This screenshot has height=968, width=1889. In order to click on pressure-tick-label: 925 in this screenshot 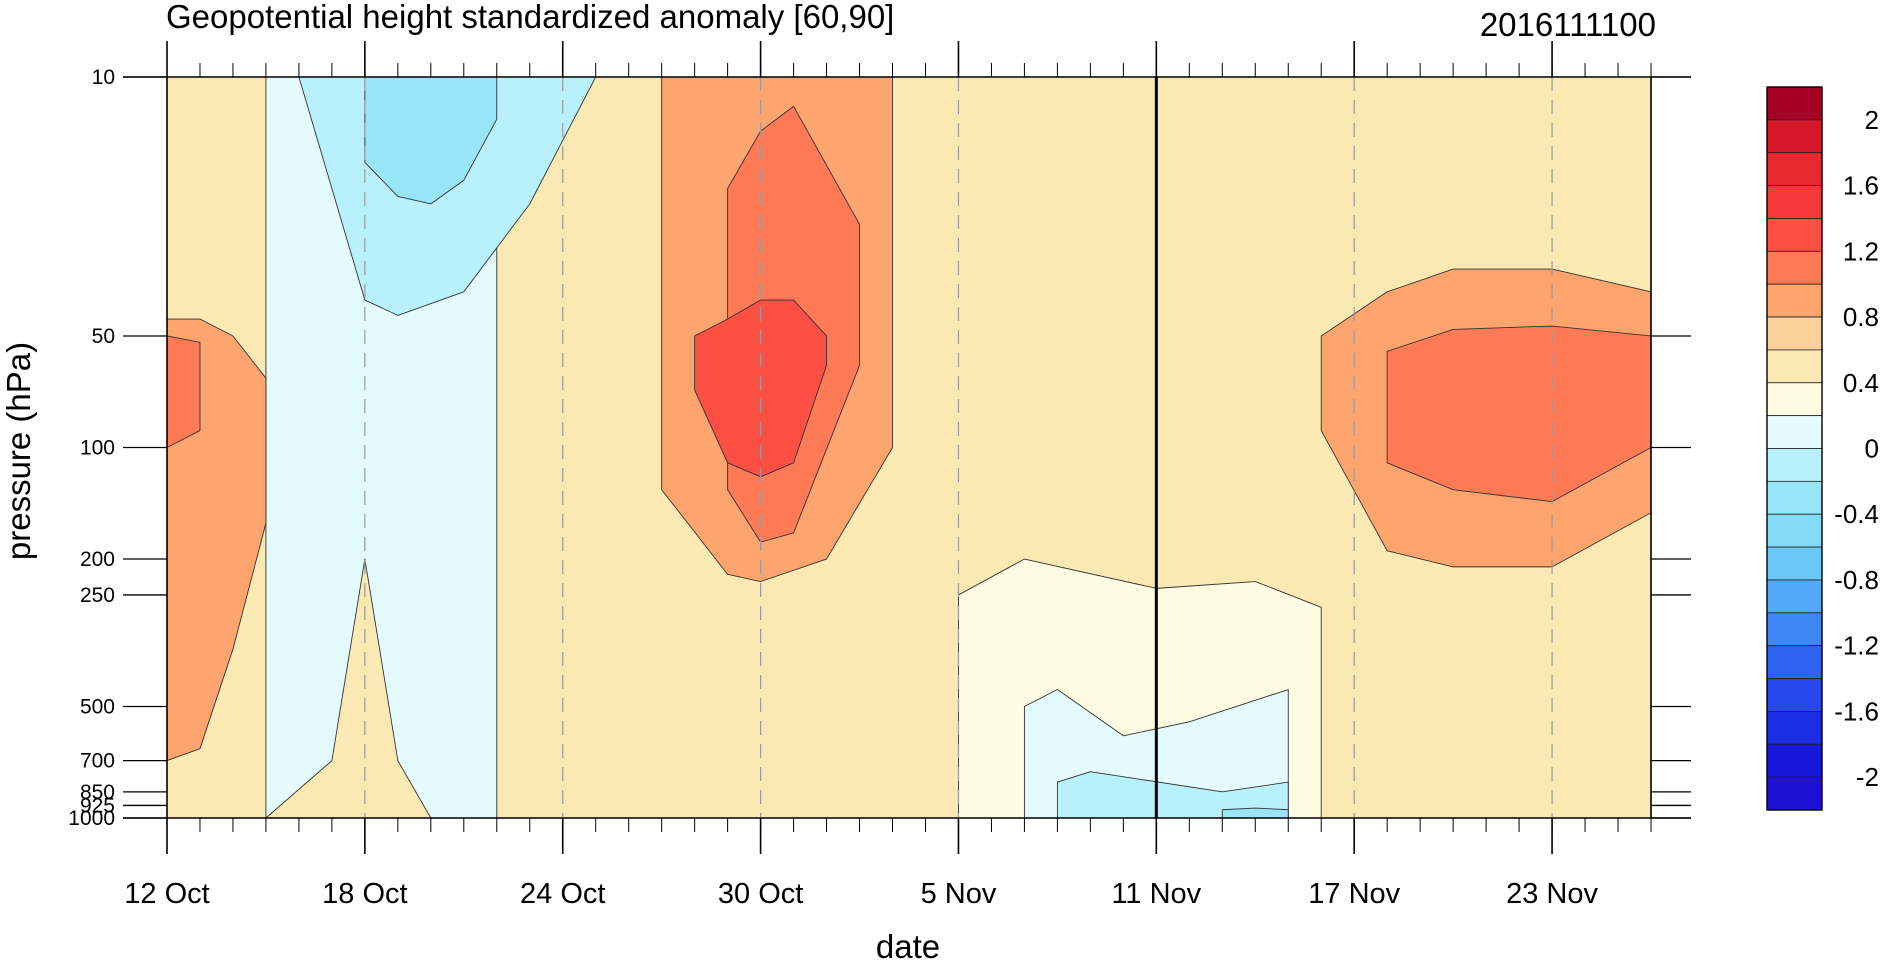, I will do `click(97, 805)`.